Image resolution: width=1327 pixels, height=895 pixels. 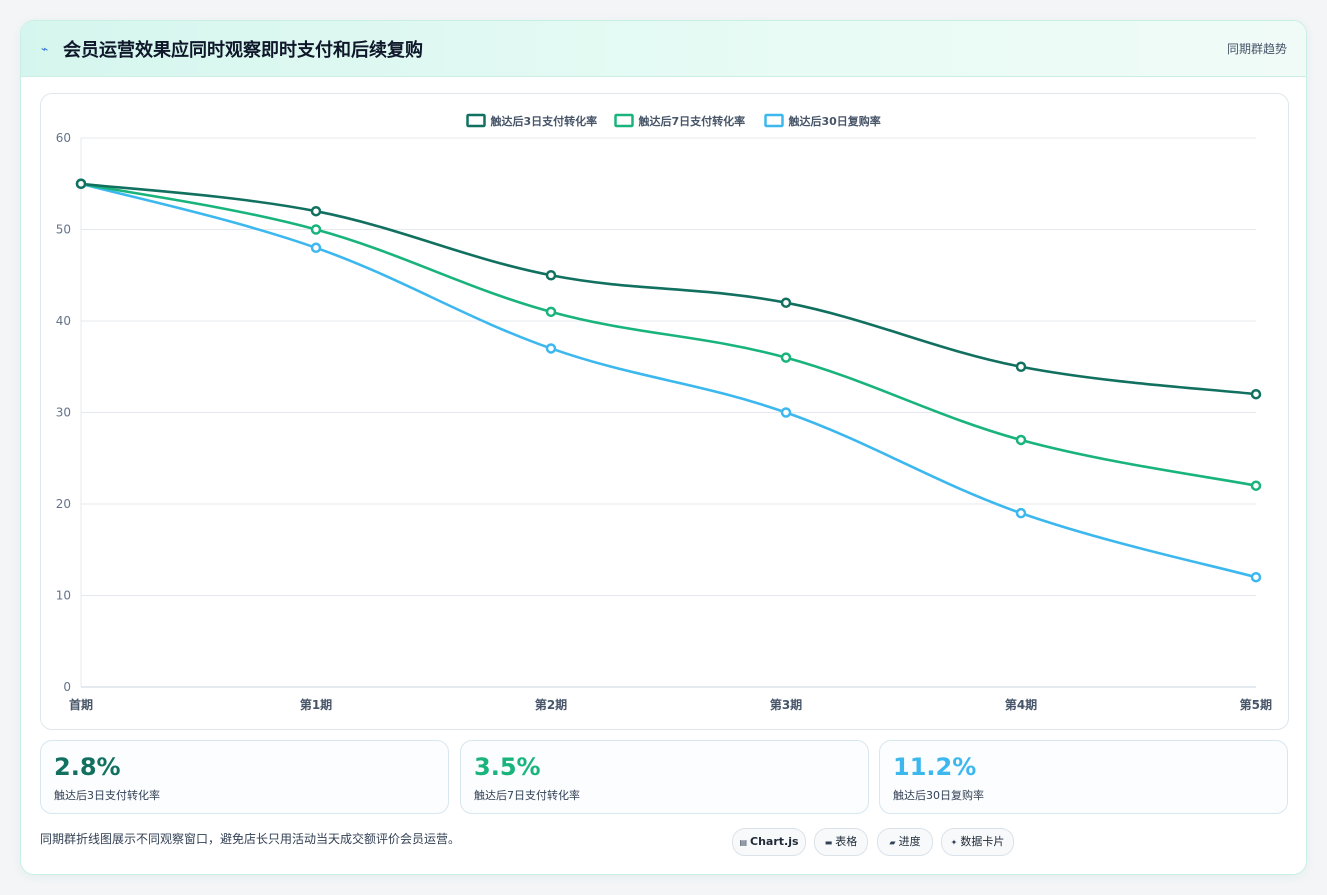 I want to click on page-title: 会员运营效果应同时观察即时支付和后续复购, so click(x=243, y=50).